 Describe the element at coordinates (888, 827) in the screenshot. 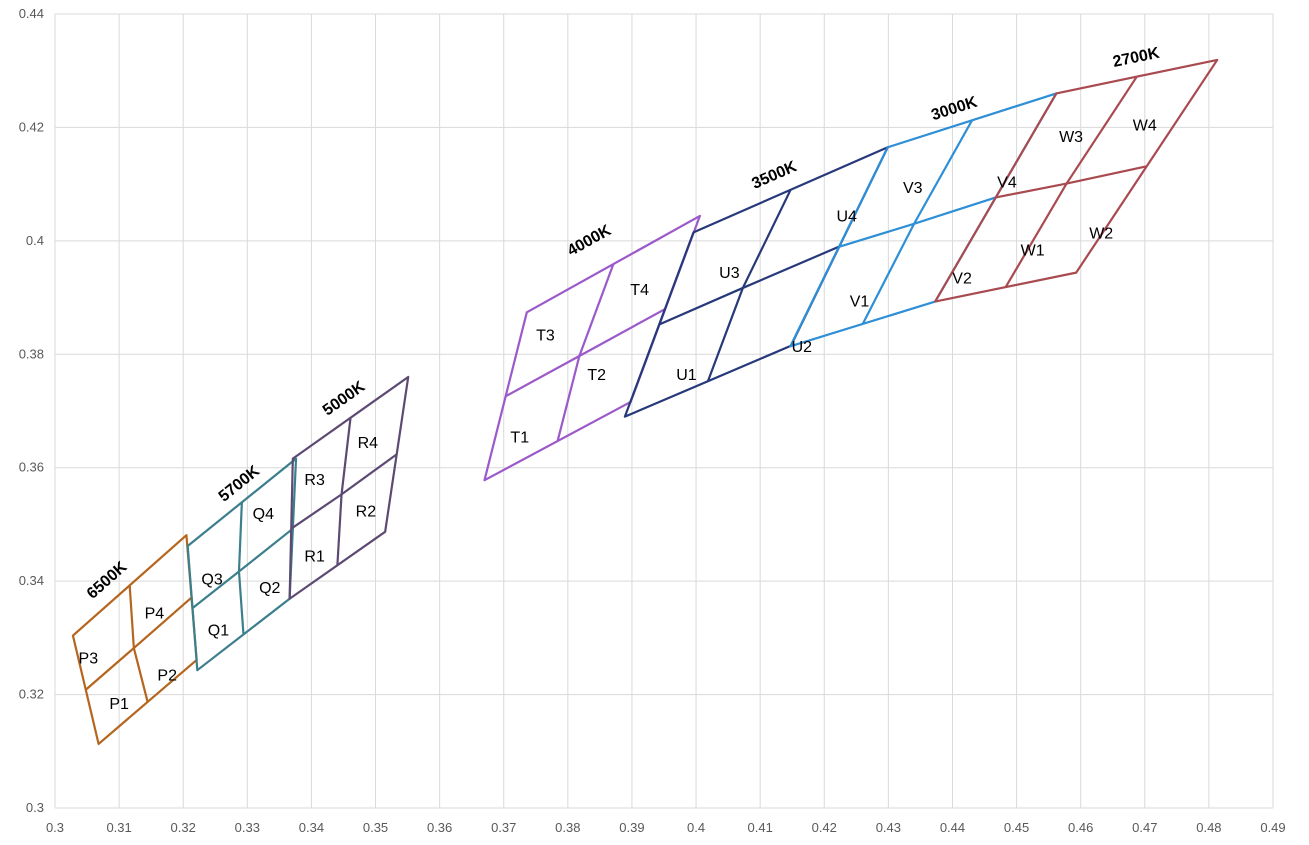

I see `x-tick-label-0-43: 0.43` at that location.